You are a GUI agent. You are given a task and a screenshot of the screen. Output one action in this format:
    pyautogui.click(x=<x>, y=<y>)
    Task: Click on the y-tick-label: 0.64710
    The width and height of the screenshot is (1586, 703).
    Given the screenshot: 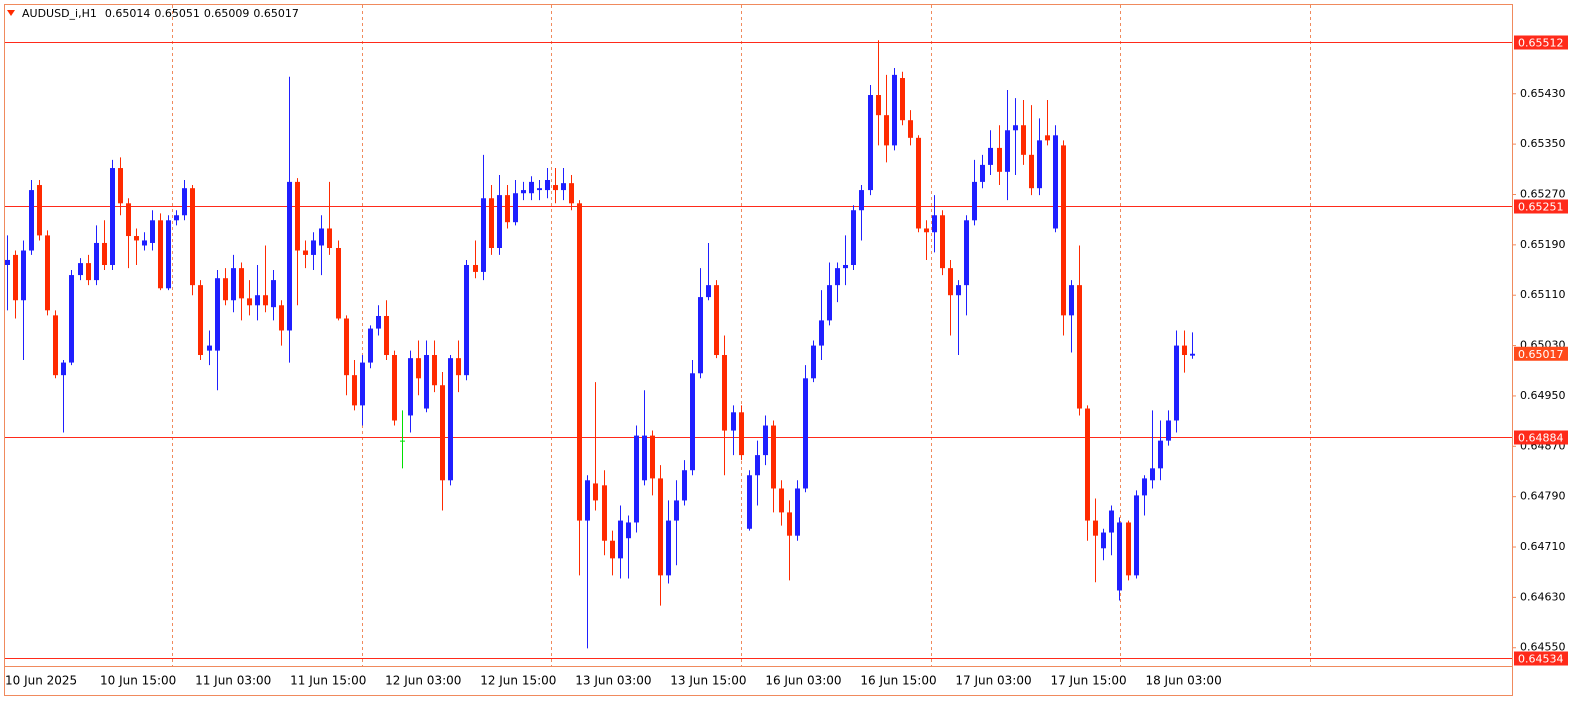 What is the action you would take?
    pyautogui.click(x=1543, y=546)
    